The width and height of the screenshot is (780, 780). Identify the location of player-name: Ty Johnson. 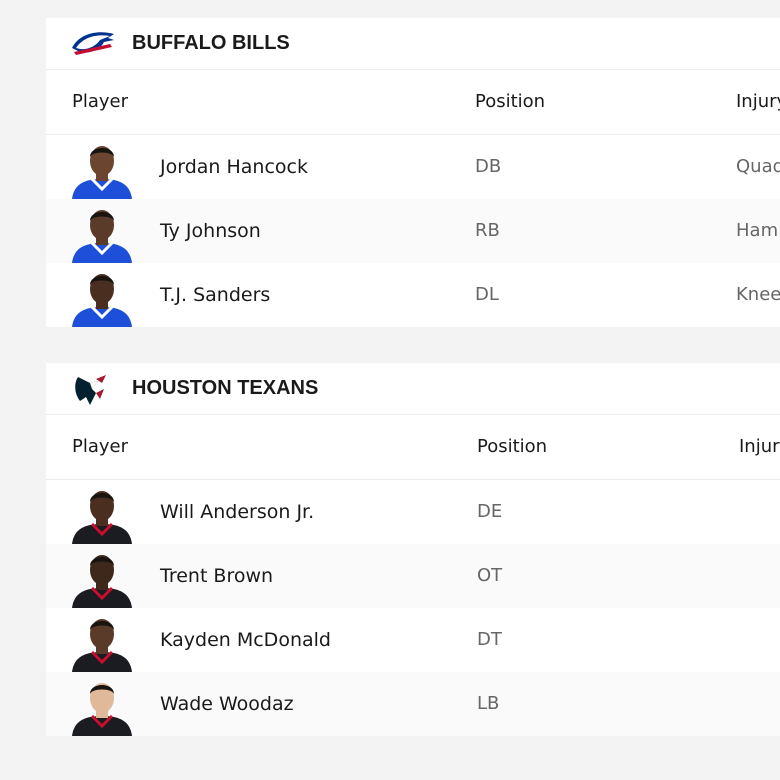
(210, 231).